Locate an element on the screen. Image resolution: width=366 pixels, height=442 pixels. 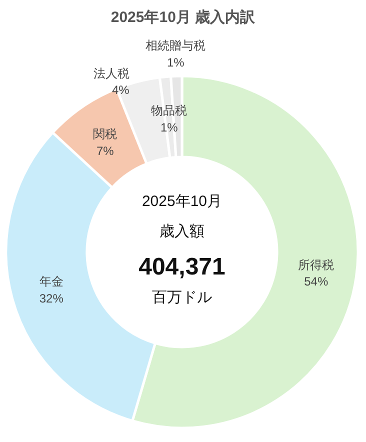
slice-label: 所得税 is located at coordinates (316, 265).